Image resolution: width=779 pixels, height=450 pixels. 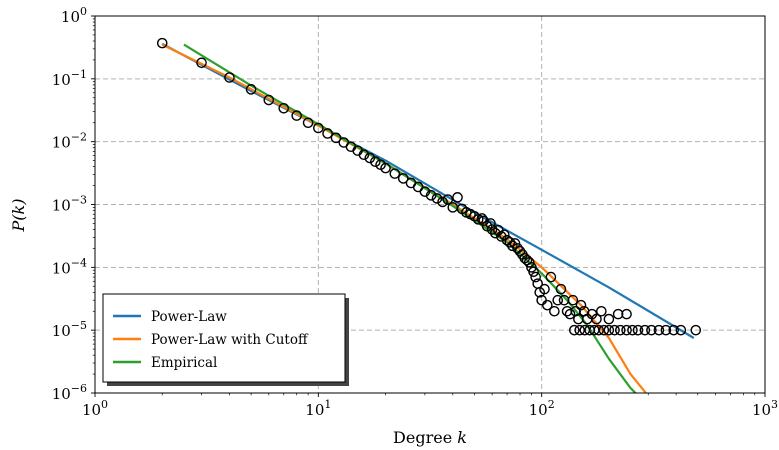 What do you see at coordinates (69, 78) in the screenshot?
I see `y-tick-label: 10⁻¹` at bounding box center [69, 78].